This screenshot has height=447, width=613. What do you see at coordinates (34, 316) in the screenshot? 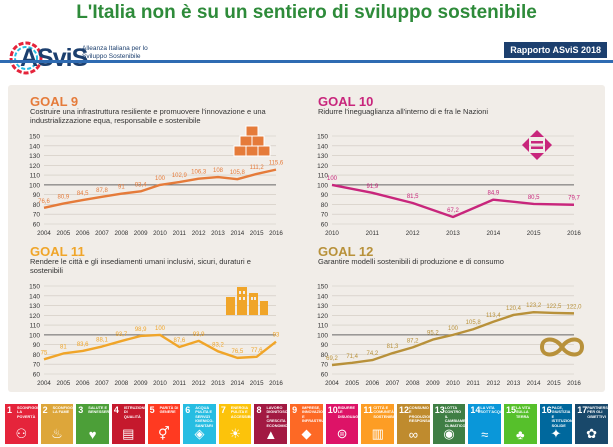
I see `y-tick-label: 120` at bounding box center [34, 316].